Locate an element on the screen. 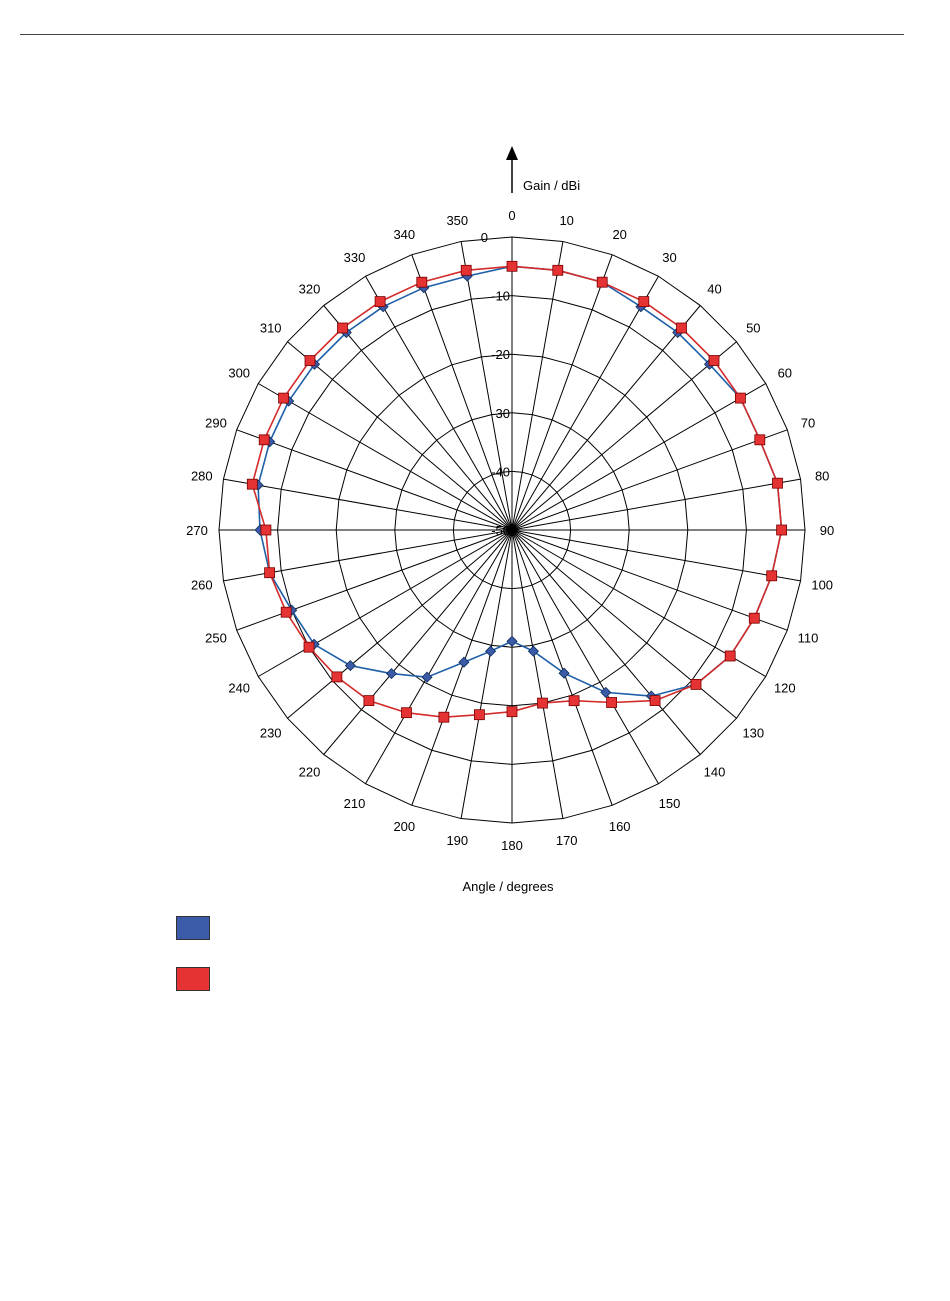 This screenshot has width=950, height=1301. angle-tick-label: 60 is located at coordinates (785, 373).